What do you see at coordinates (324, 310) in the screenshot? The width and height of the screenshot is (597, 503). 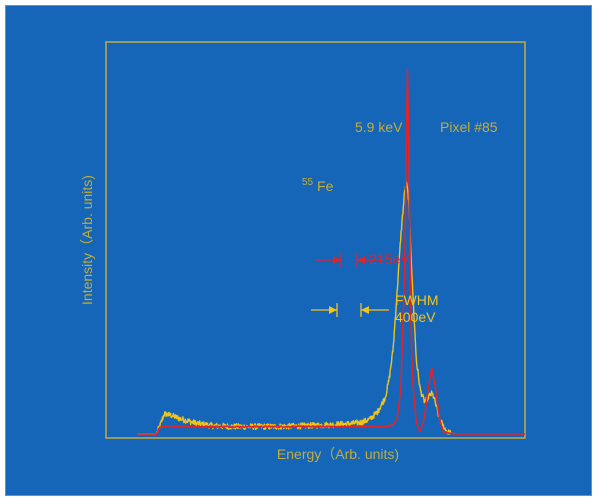 I see `yellow-fwhm-arrow-left` at bounding box center [324, 310].